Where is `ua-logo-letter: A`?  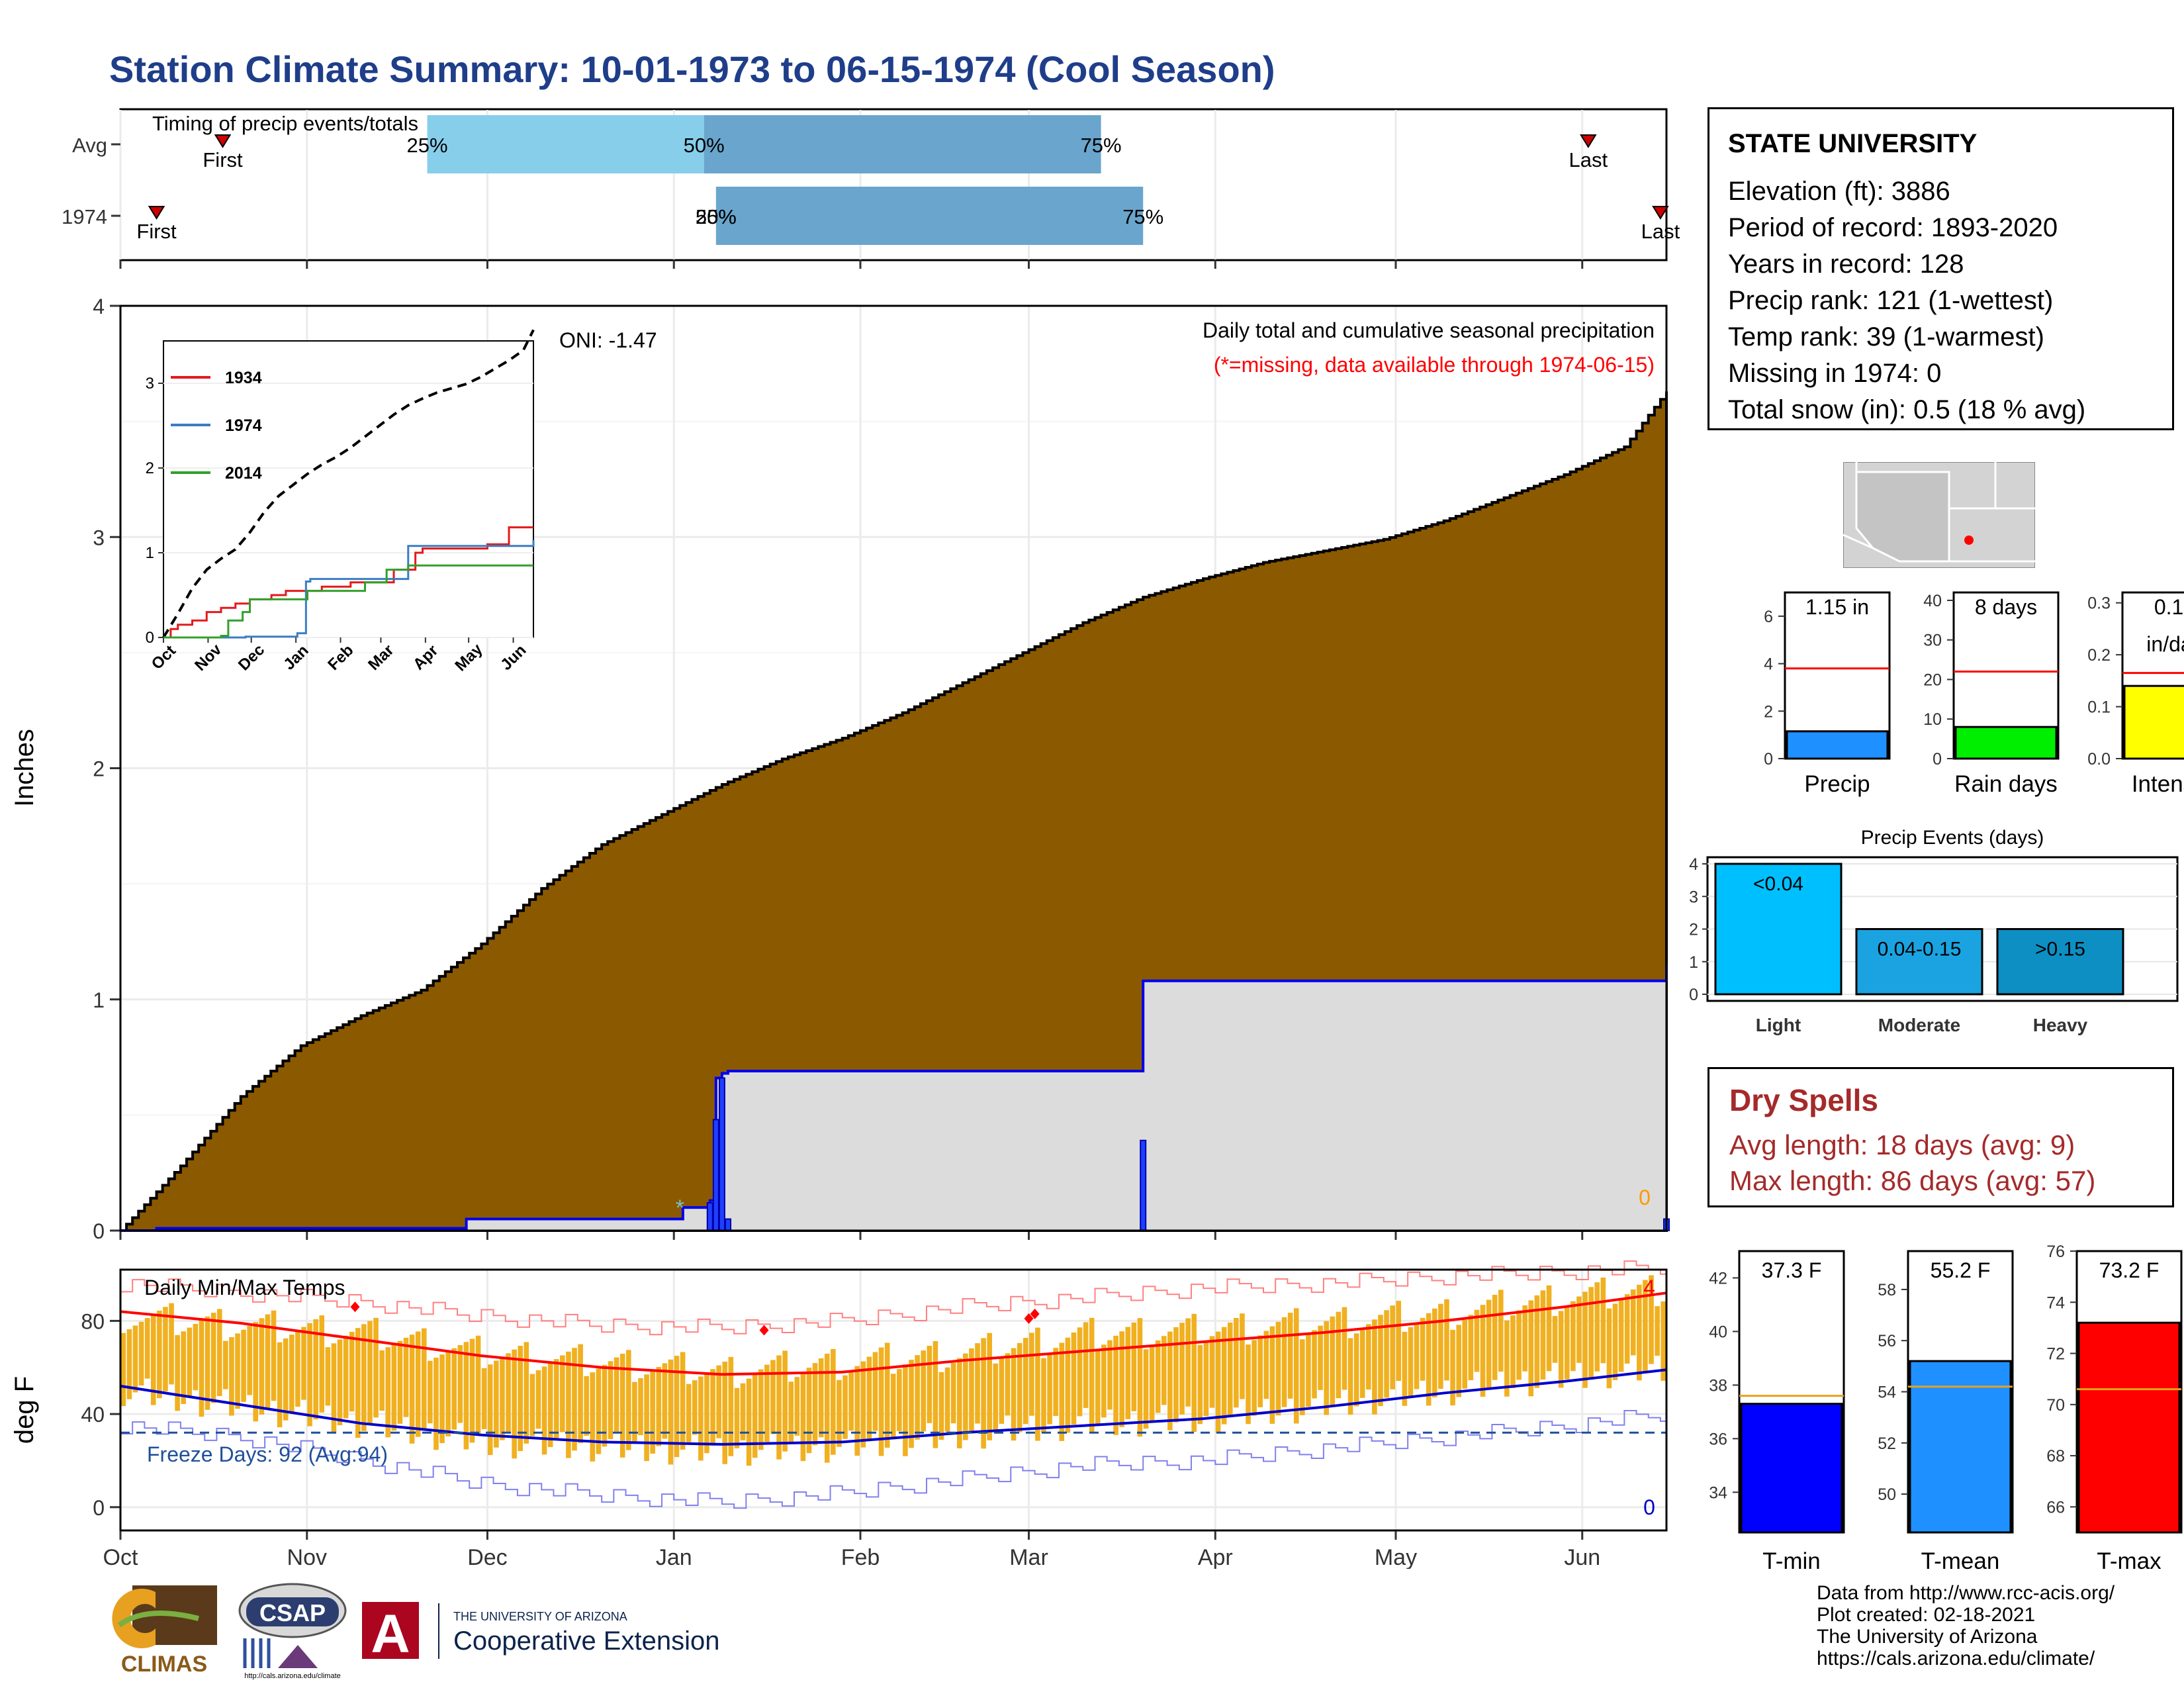 ua-logo-letter: A is located at coordinates (390, 1634).